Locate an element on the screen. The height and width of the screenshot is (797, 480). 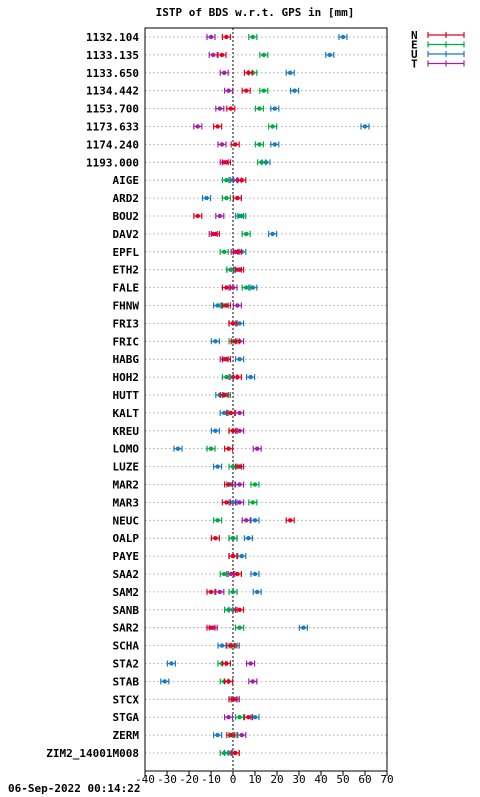
site-label: STA2 is located at coordinates (126, 664).